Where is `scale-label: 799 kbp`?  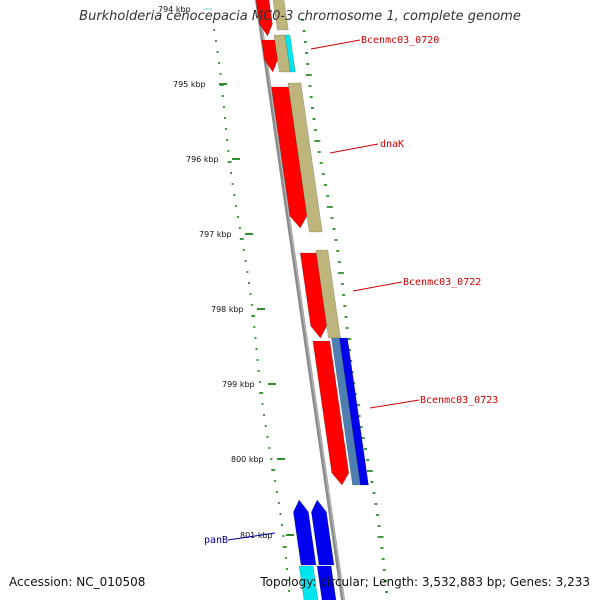 scale-label: 799 kbp is located at coordinates (238, 384).